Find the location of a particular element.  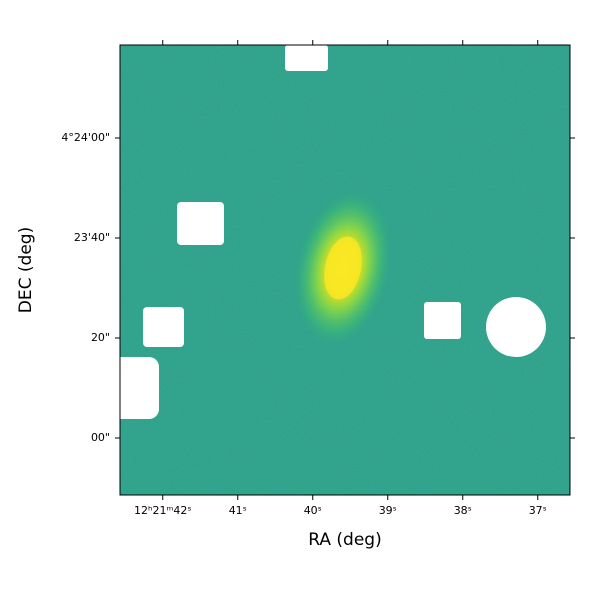

x-tick-label: 12ʰ21ᵐ42ˢ is located at coordinates (162, 510).